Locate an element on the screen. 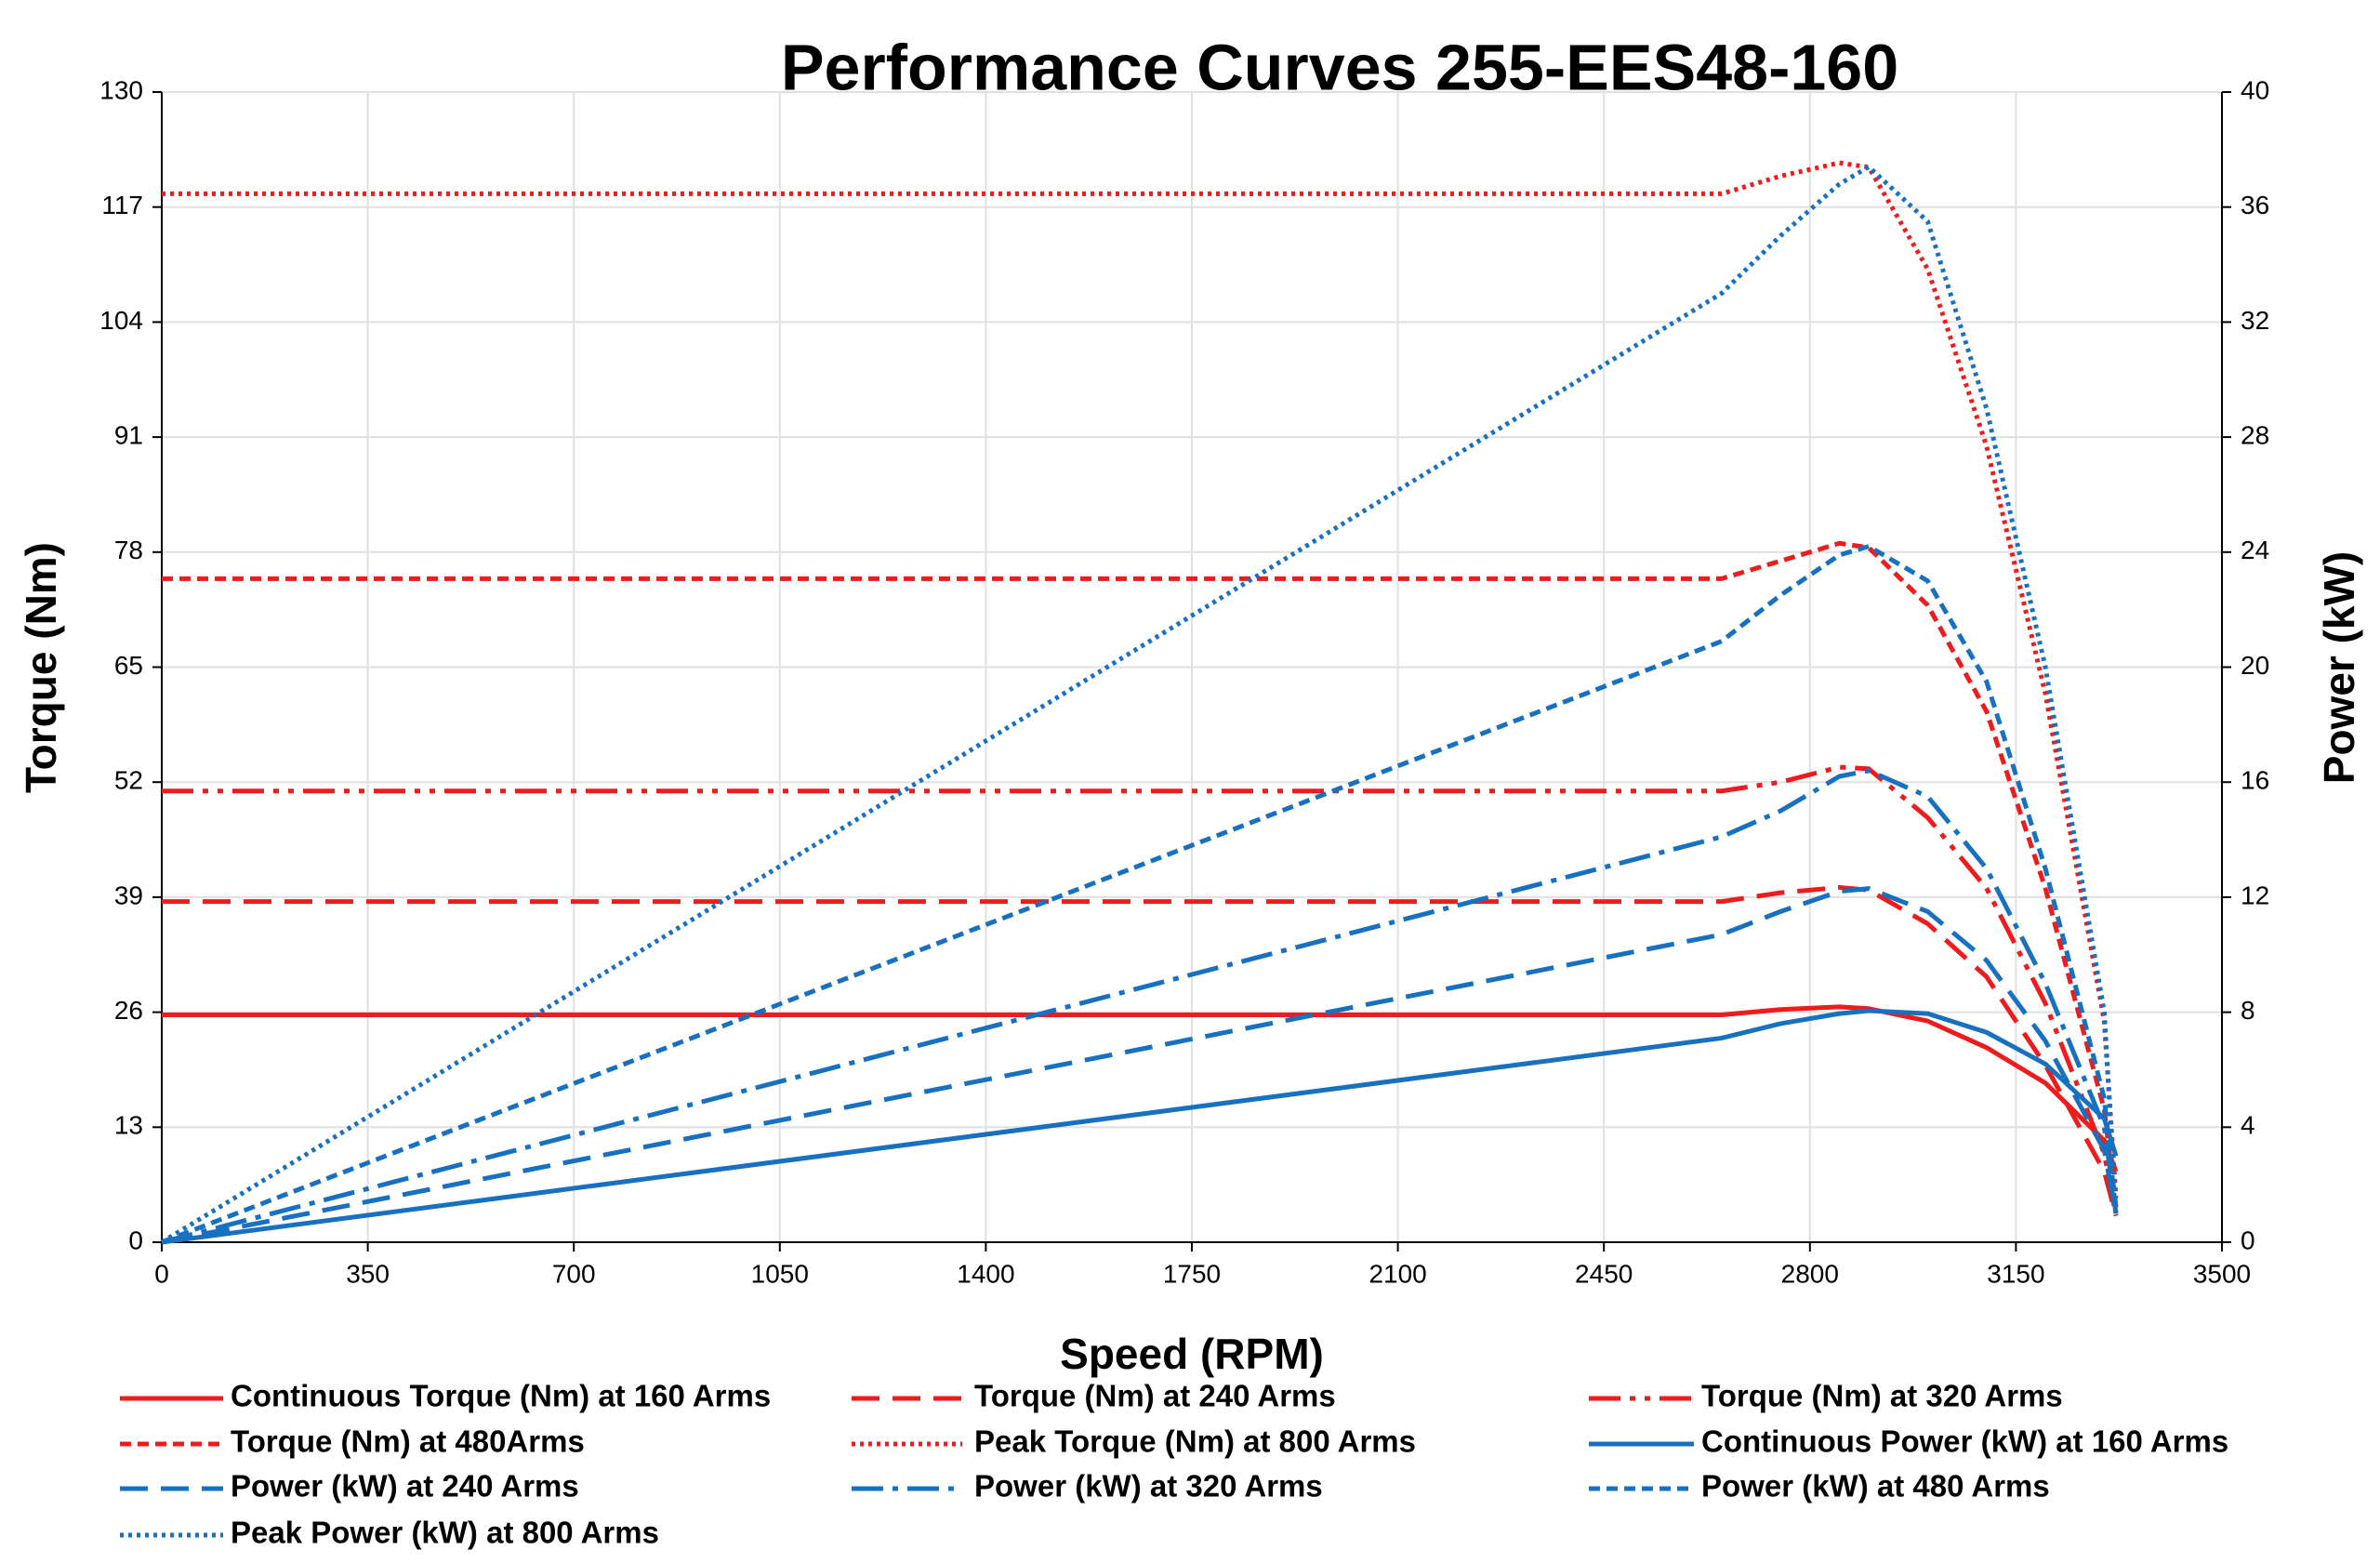 The height and width of the screenshot is (1563, 2380). x-tick-label: 2800 is located at coordinates (1810, 1273).